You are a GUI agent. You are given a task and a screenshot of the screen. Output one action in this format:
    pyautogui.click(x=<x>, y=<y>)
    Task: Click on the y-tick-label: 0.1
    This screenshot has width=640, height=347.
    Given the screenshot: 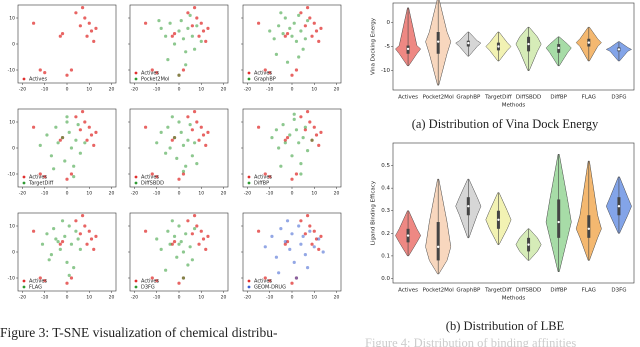 What is the action you would take?
    pyautogui.click(x=385, y=256)
    